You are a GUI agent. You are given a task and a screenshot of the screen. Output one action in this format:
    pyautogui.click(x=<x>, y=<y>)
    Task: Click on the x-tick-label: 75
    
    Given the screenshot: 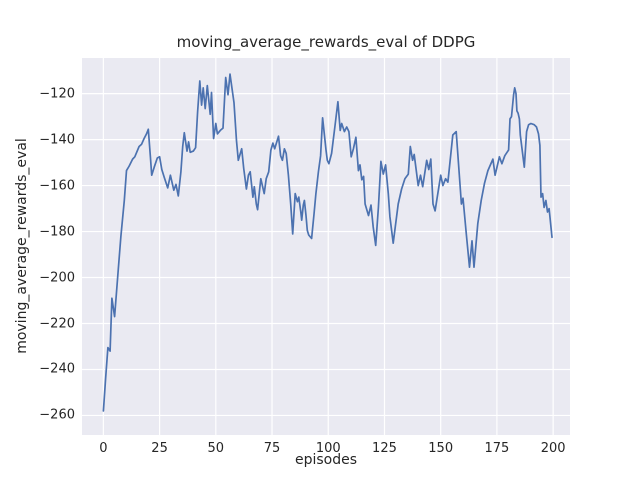 What is the action you would take?
    pyautogui.click(x=272, y=448)
    